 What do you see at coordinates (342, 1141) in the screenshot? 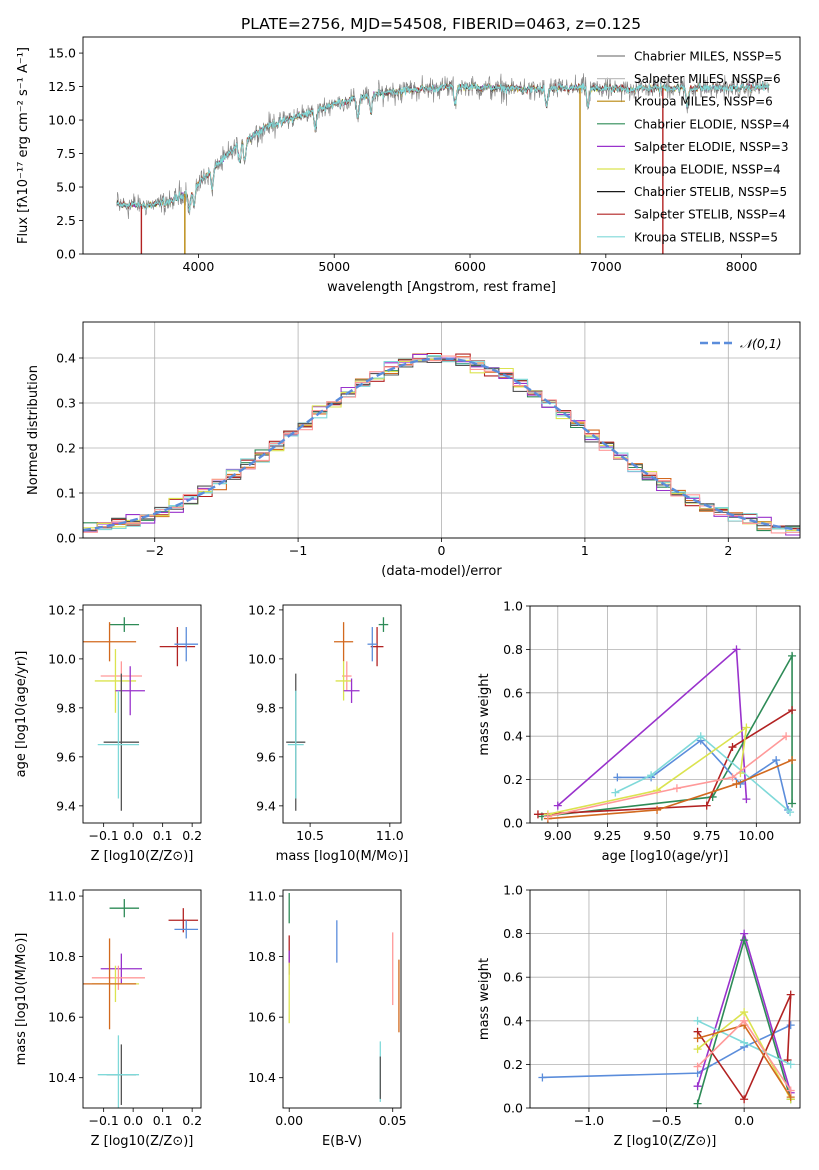
I see `x-axis-label: E(B-V)` at bounding box center [342, 1141].